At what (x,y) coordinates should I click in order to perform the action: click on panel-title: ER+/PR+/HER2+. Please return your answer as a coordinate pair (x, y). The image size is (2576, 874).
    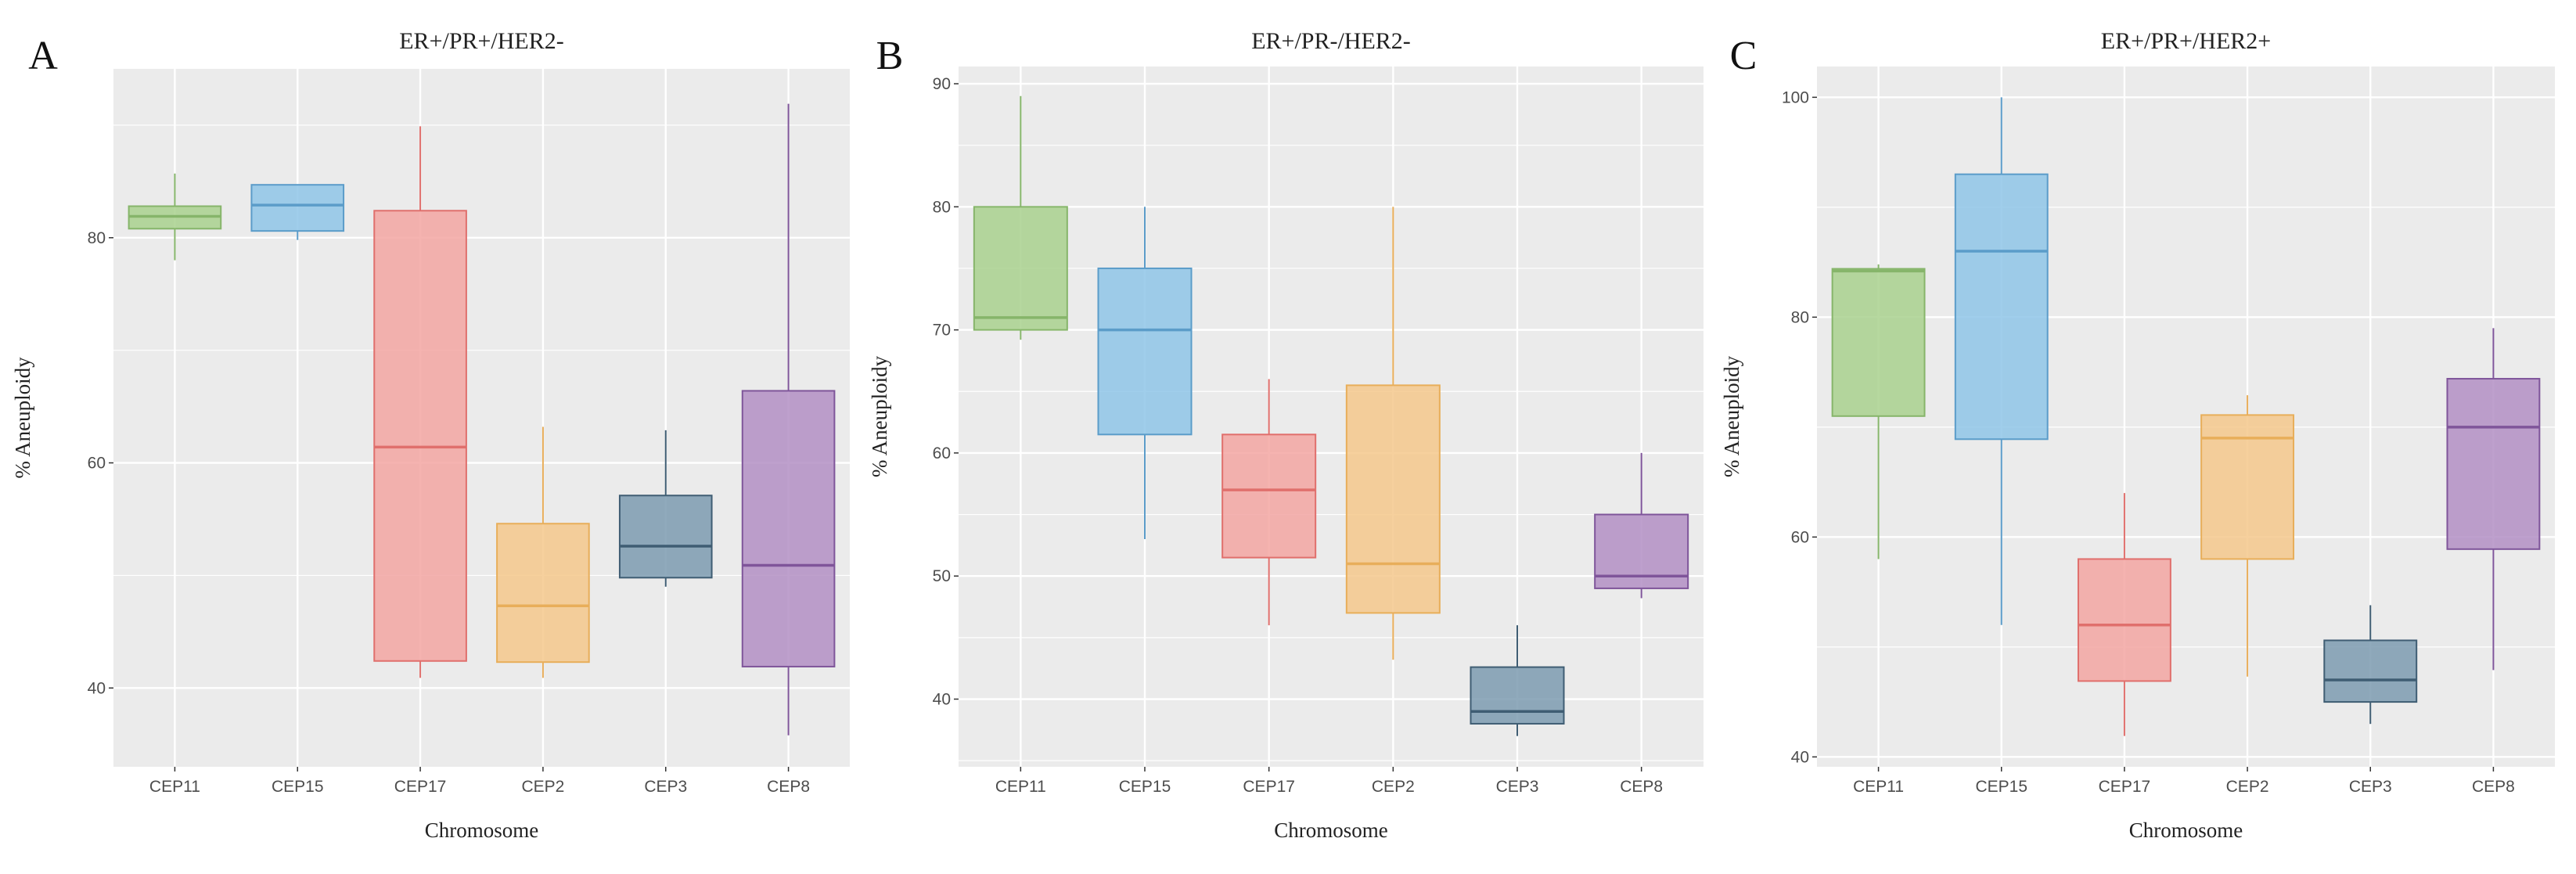
    Looking at the image, I should click on (2186, 41).